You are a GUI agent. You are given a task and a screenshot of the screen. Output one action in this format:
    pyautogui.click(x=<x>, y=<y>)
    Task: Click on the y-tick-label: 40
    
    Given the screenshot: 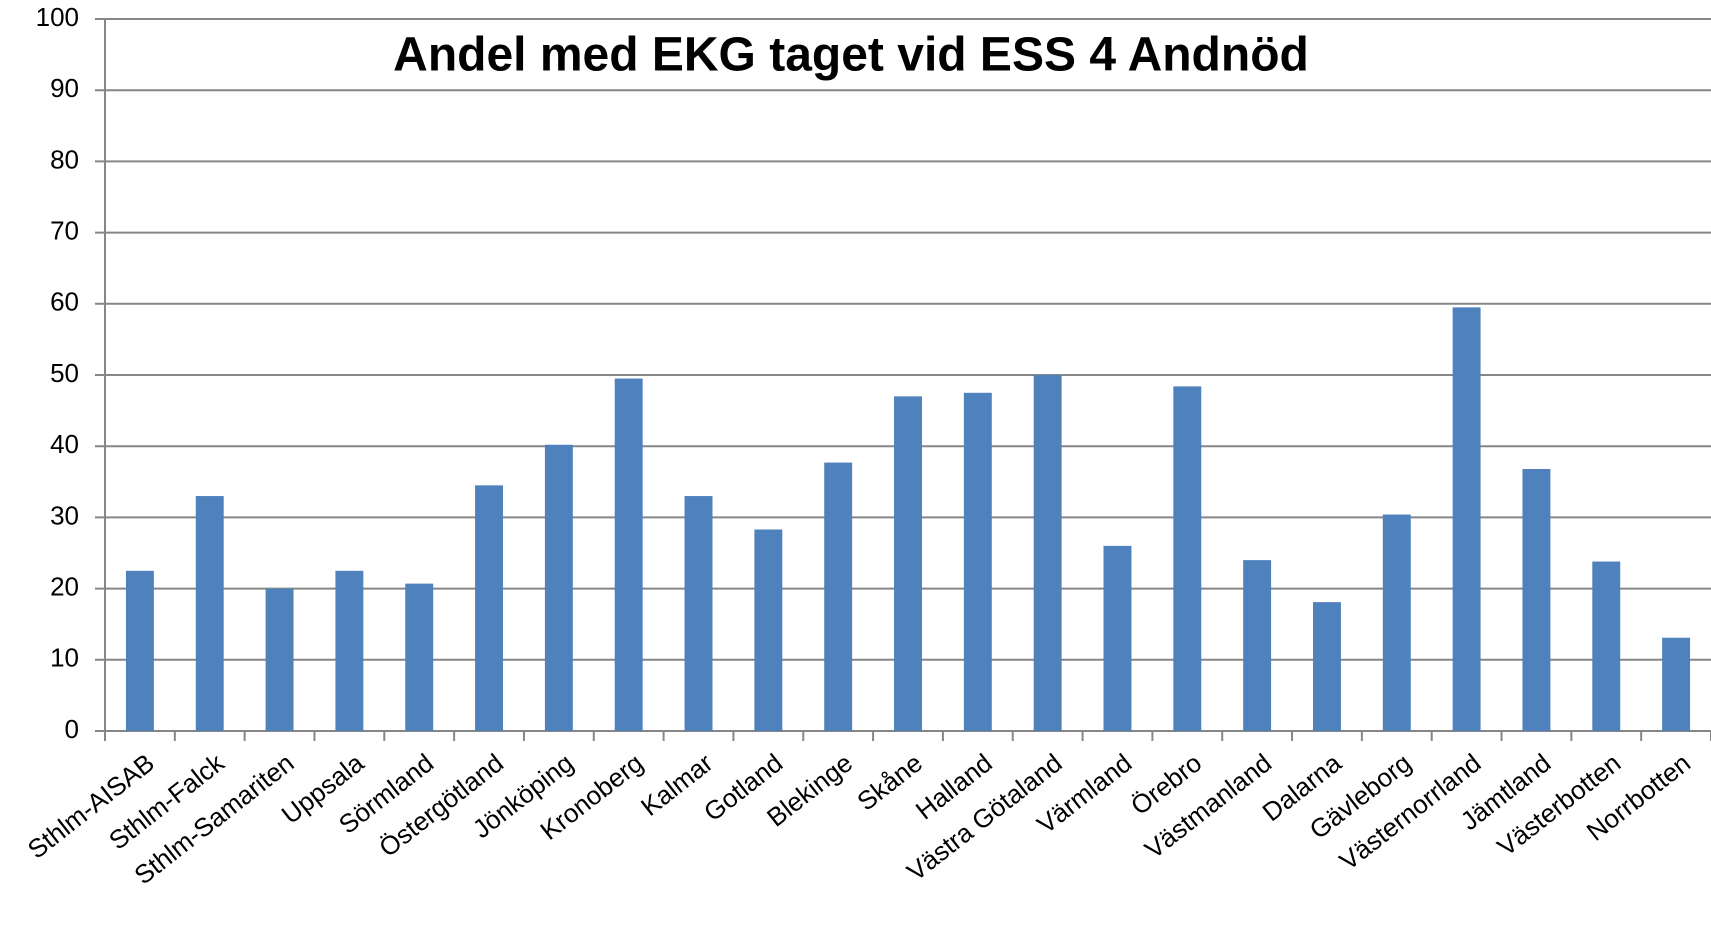 What is the action you would take?
    pyautogui.click(x=64, y=444)
    